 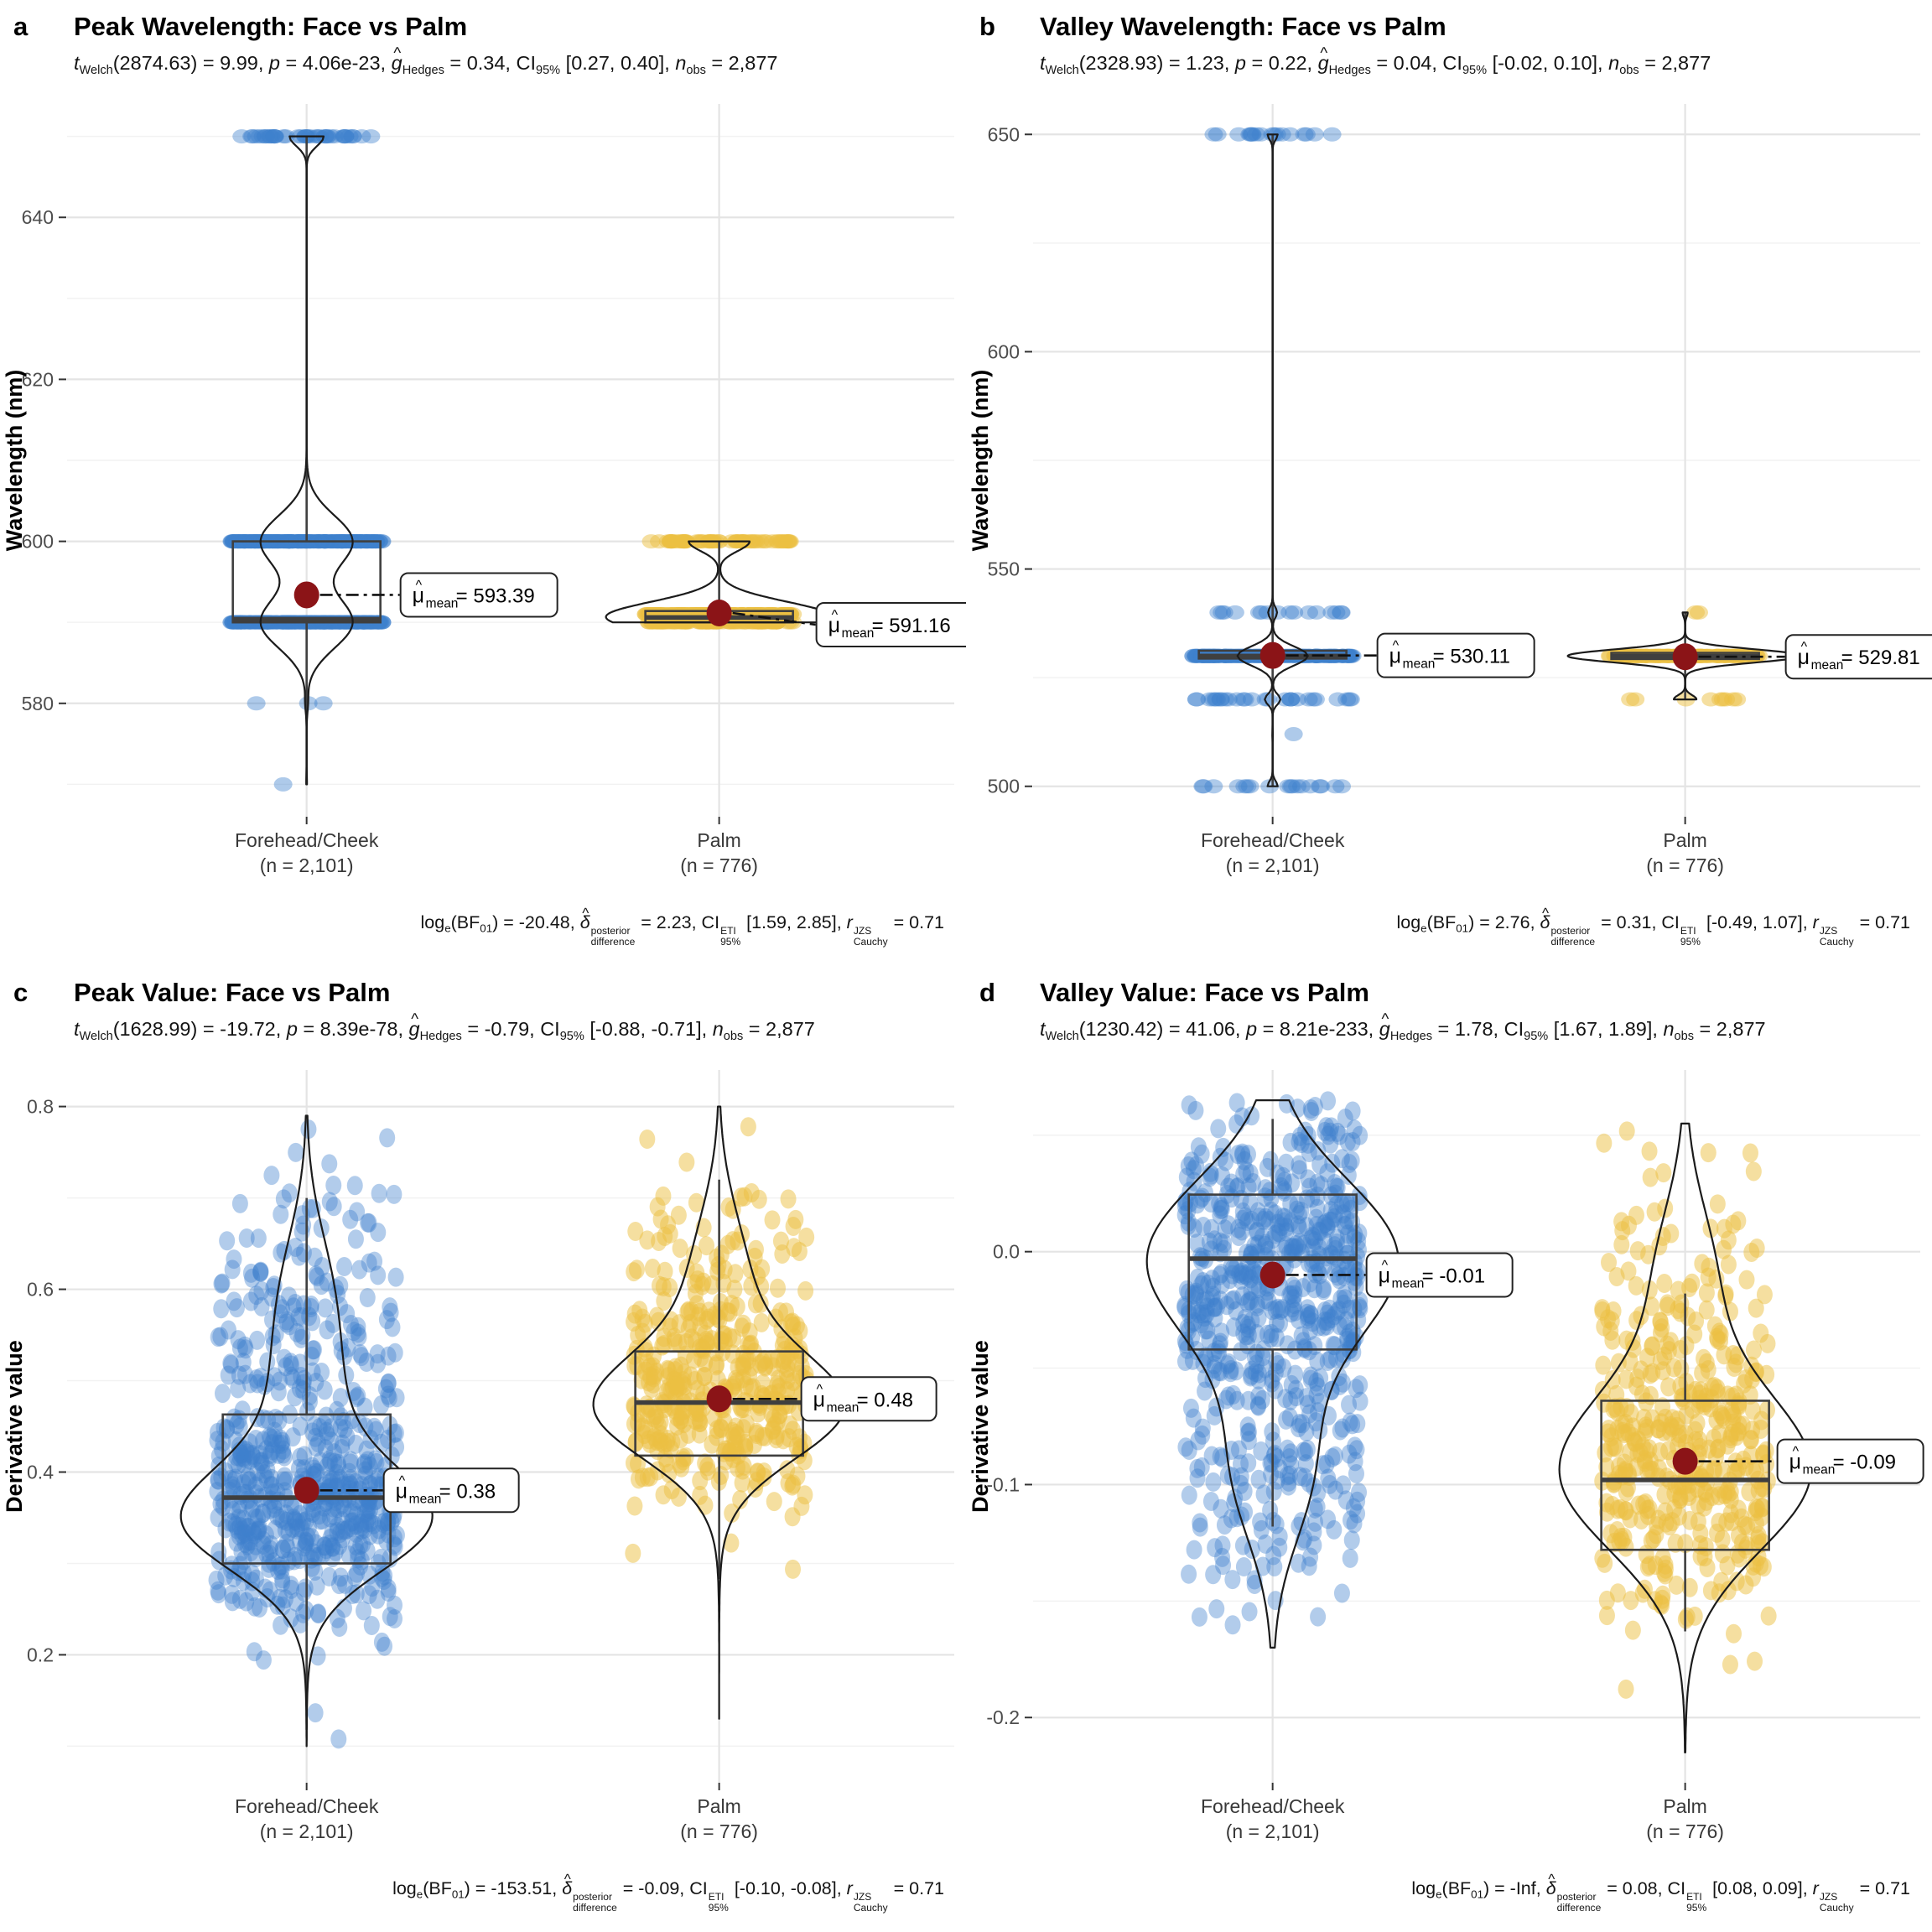 What do you see at coordinates (21, 26) in the screenshot?
I see `panel-a-tag: a` at bounding box center [21, 26].